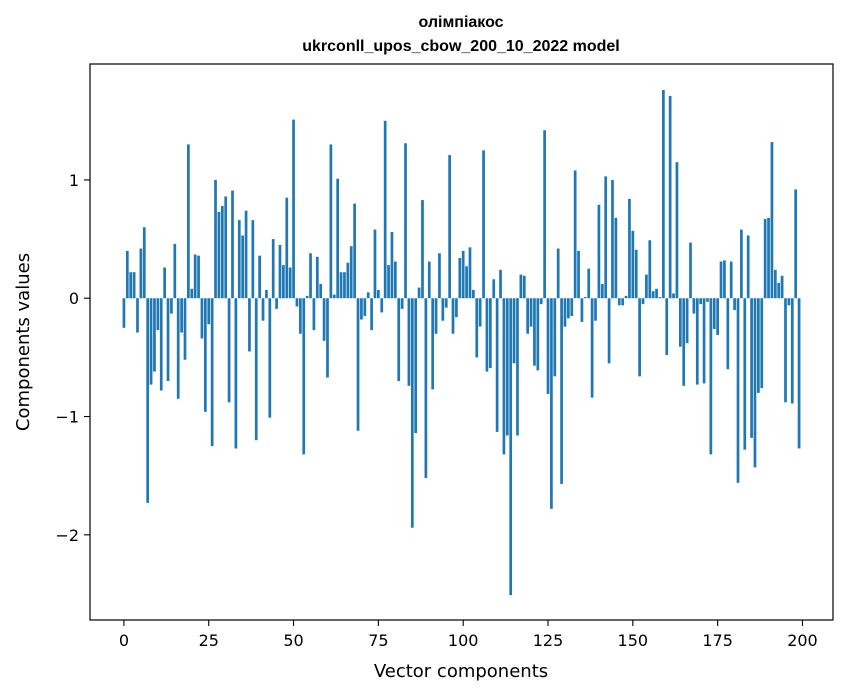 The height and width of the screenshot is (696, 847). I want to click on x-tick-label: 125, so click(548, 640).